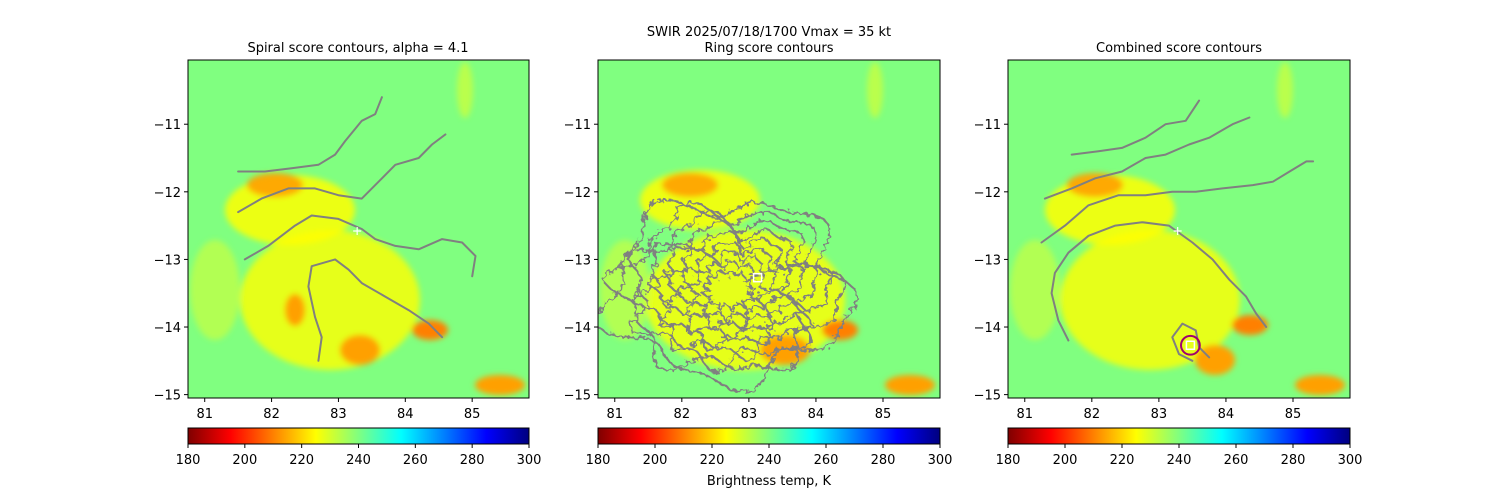  I want to click on ring-ticks: 81 82 83 84 85 −11 −12 −13 −14 −15, so click(728, 270).